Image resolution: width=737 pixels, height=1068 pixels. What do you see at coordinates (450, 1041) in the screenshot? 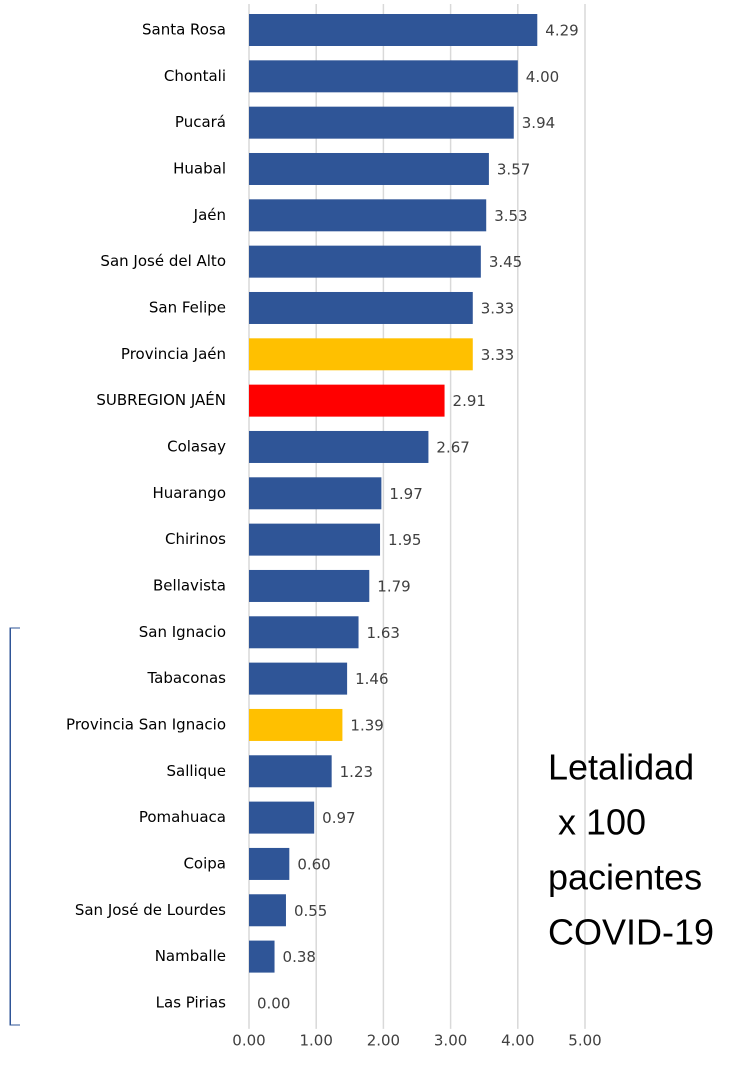
I see `x-tick-label: 3.00` at bounding box center [450, 1041].